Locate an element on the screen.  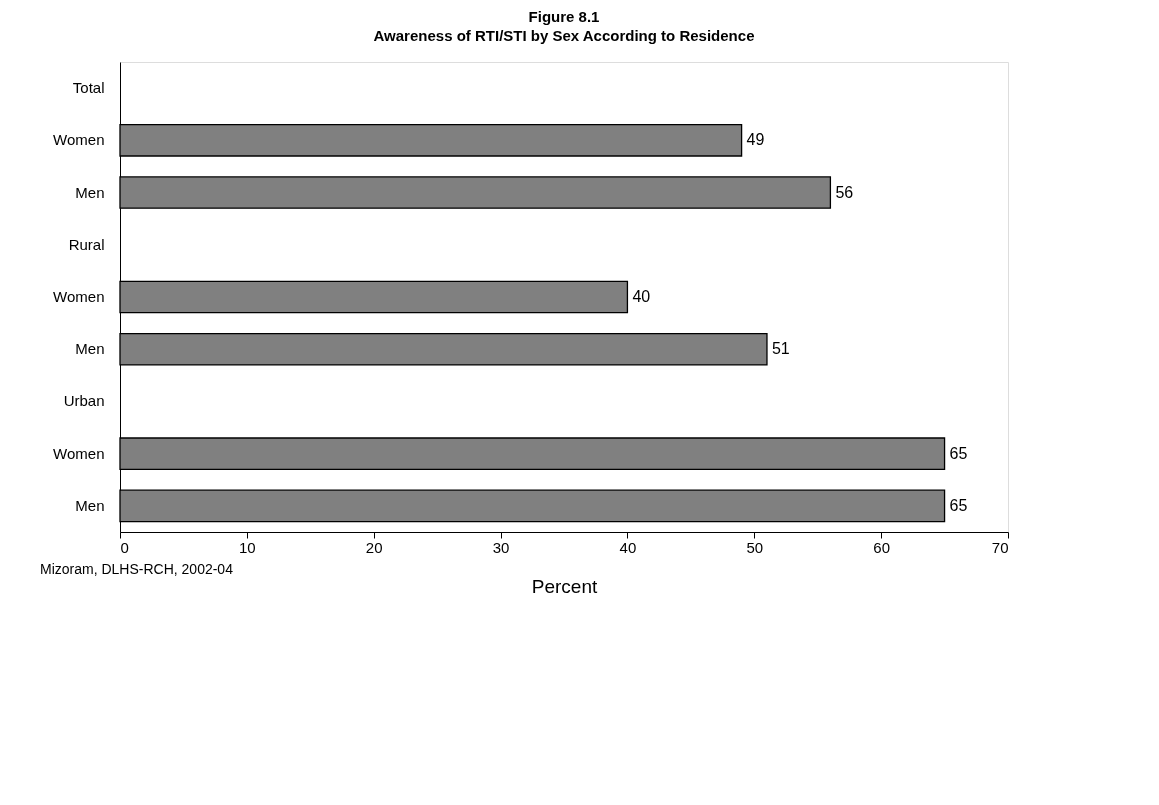
data-label: 51 is located at coordinates (780, 349).